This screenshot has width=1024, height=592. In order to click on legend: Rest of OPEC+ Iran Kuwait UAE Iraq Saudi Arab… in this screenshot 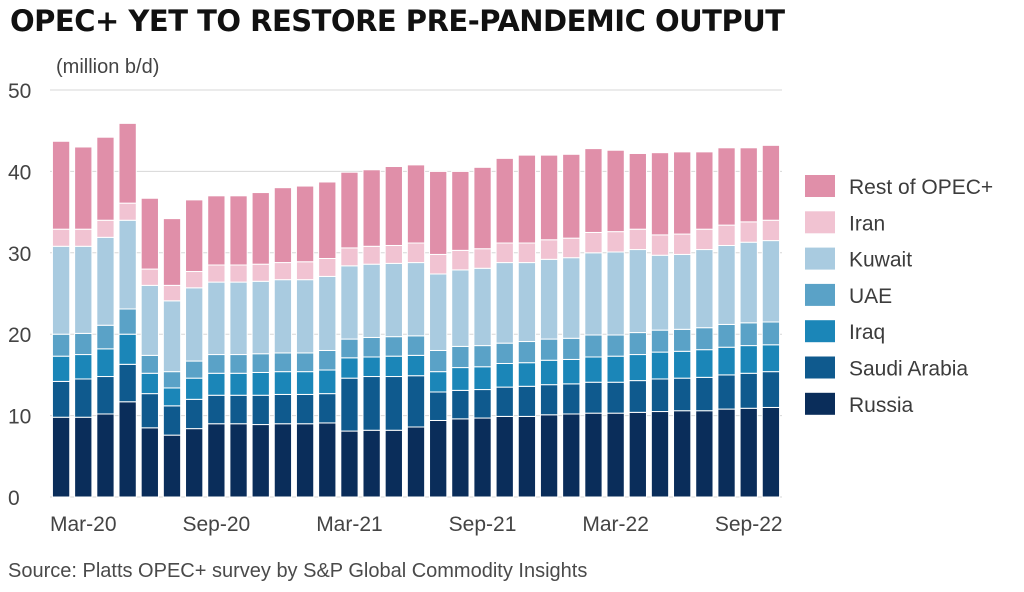, I will do `click(899, 296)`.